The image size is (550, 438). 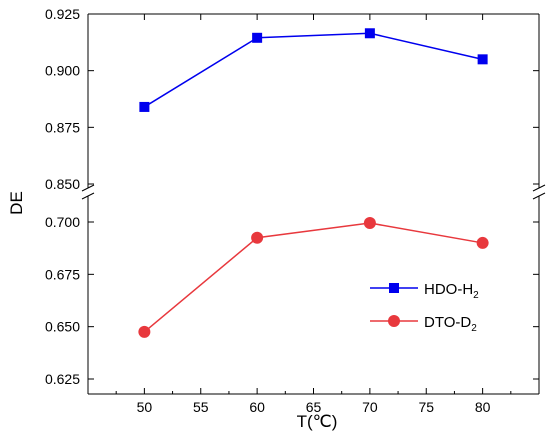 What do you see at coordinates (62, 14) in the screenshot?
I see `y-tick-label: 0.925` at bounding box center [62, 14].